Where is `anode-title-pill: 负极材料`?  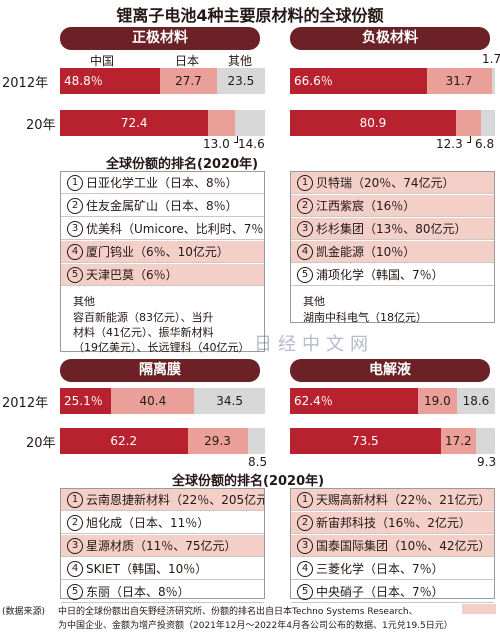
anode-title-pill: 负极材料 is located at coordinates (390, 38).